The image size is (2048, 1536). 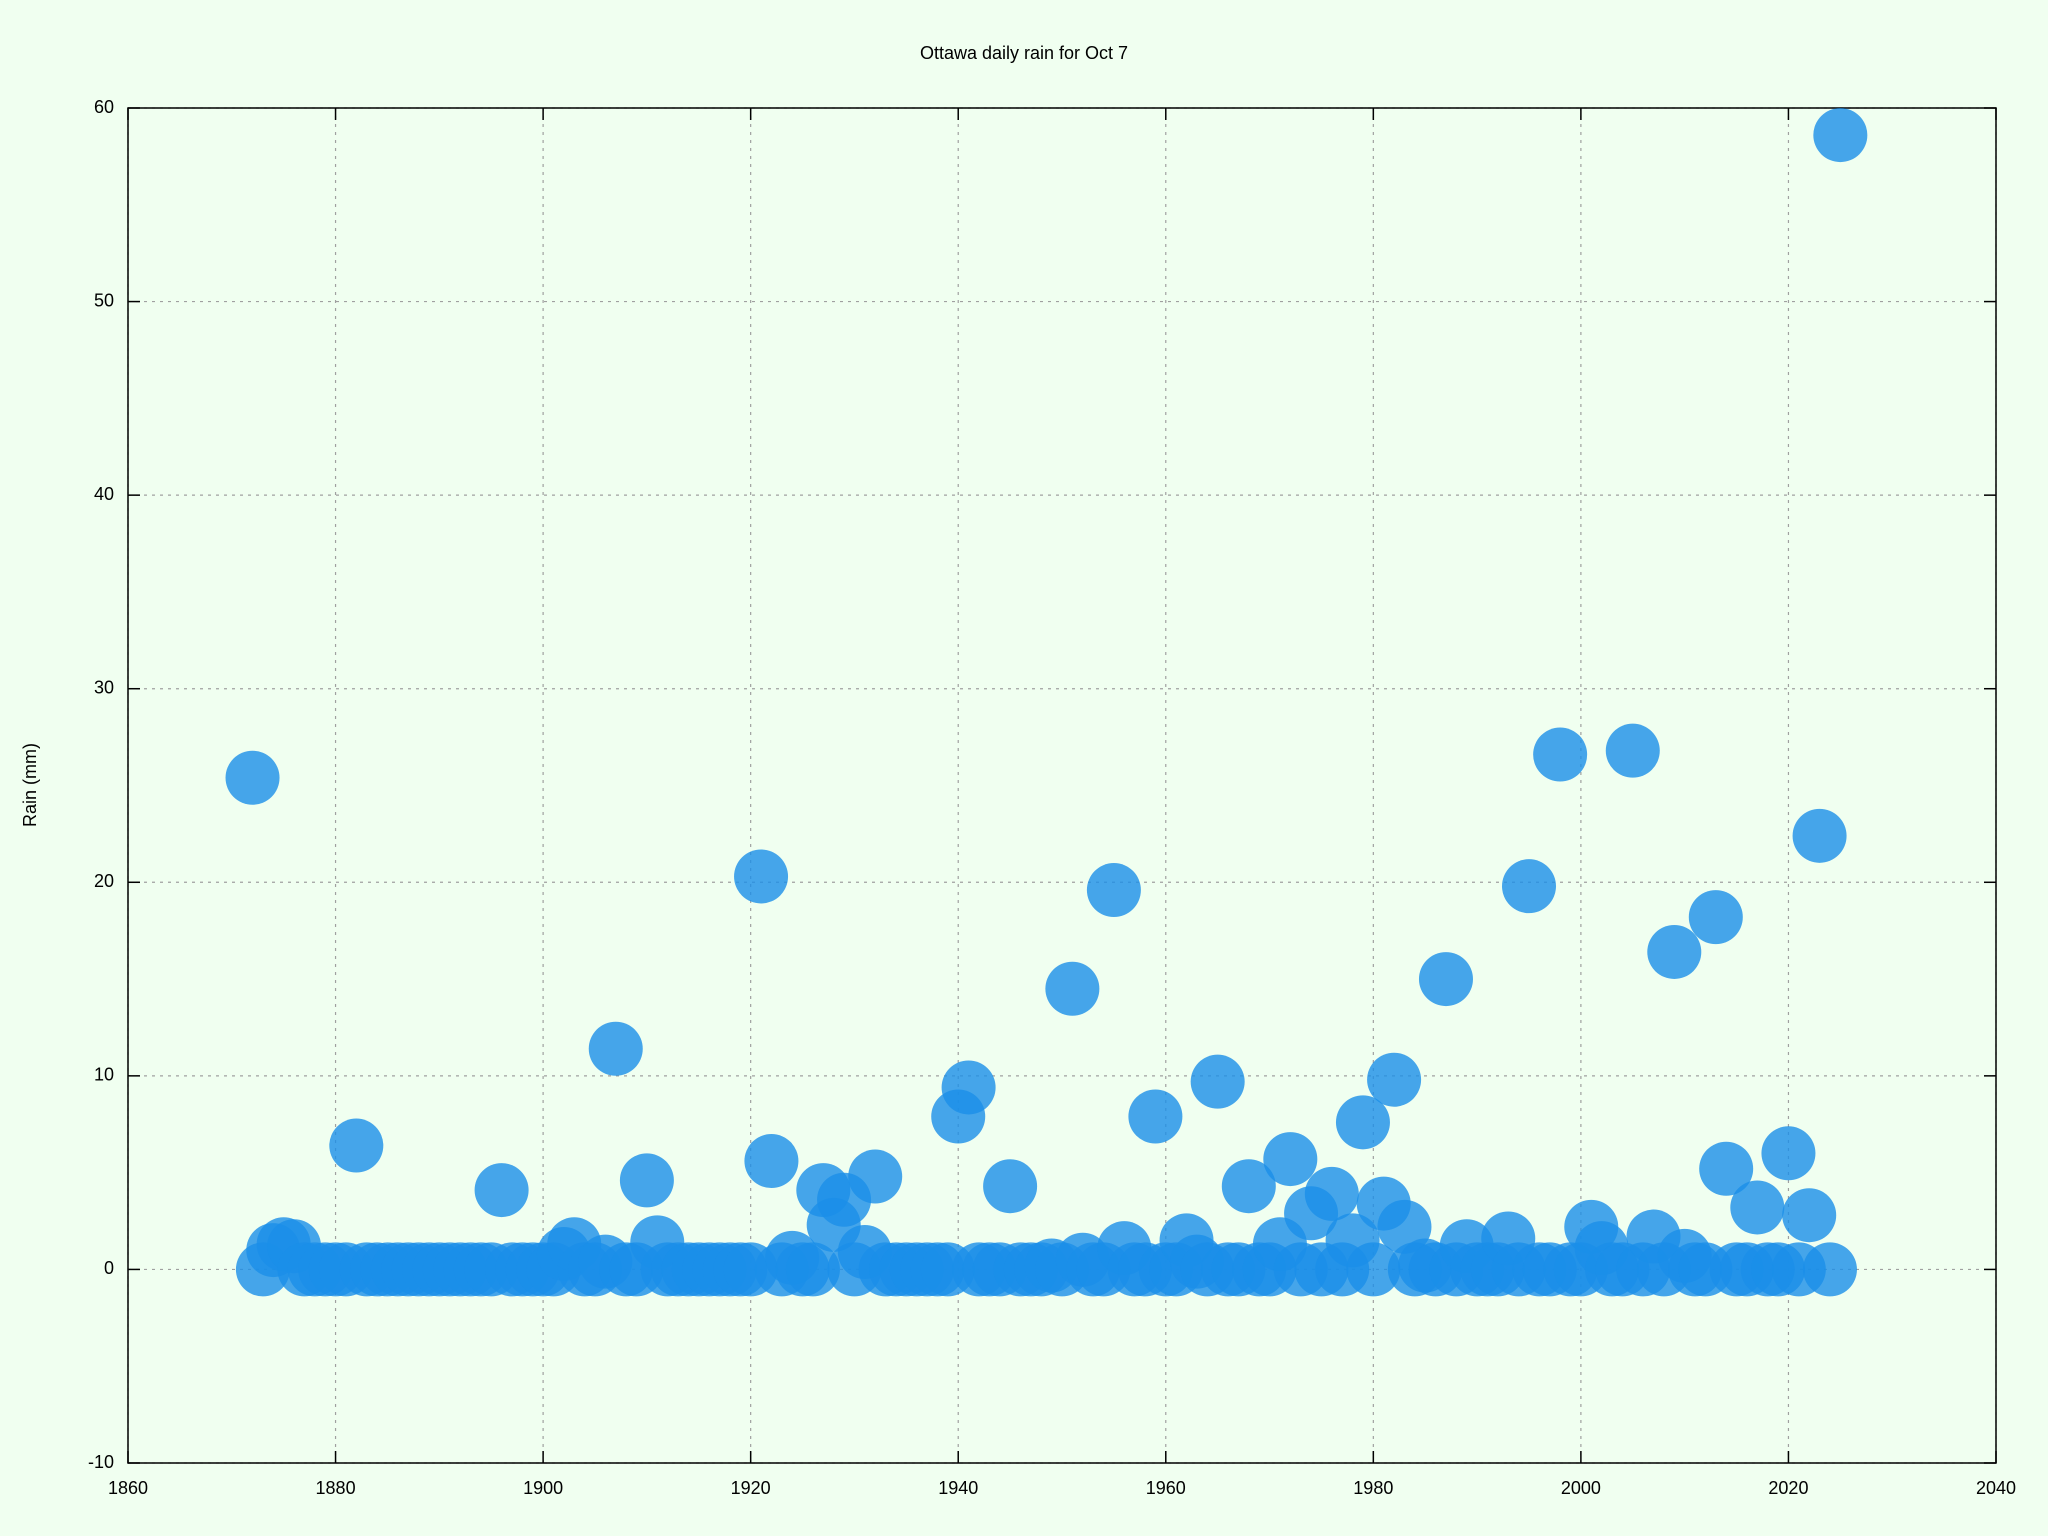 I want to click on x-tick-label: 1980, so click(x=1373, y=1488).